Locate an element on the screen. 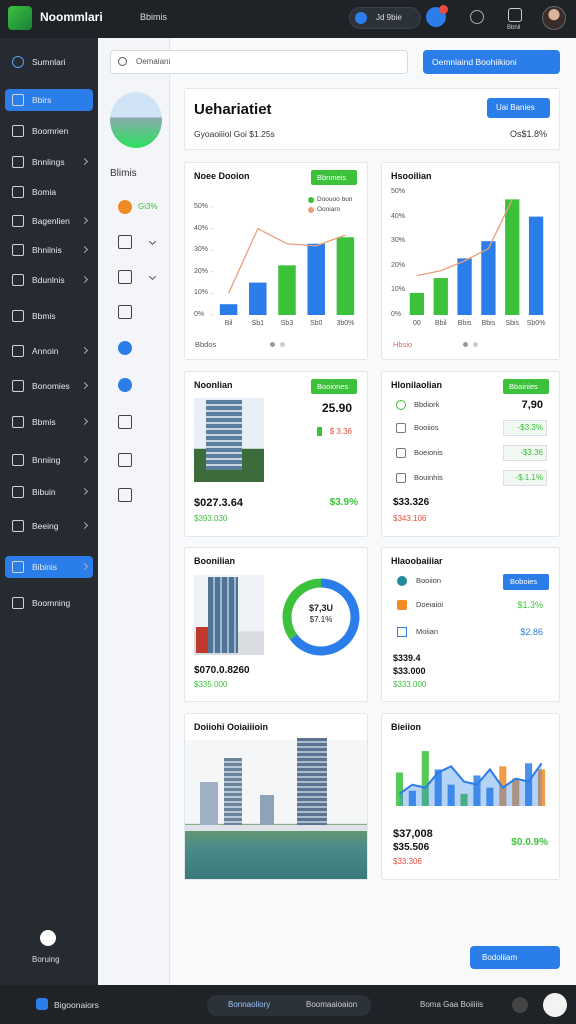  pill is located at coordinates (385, 18).